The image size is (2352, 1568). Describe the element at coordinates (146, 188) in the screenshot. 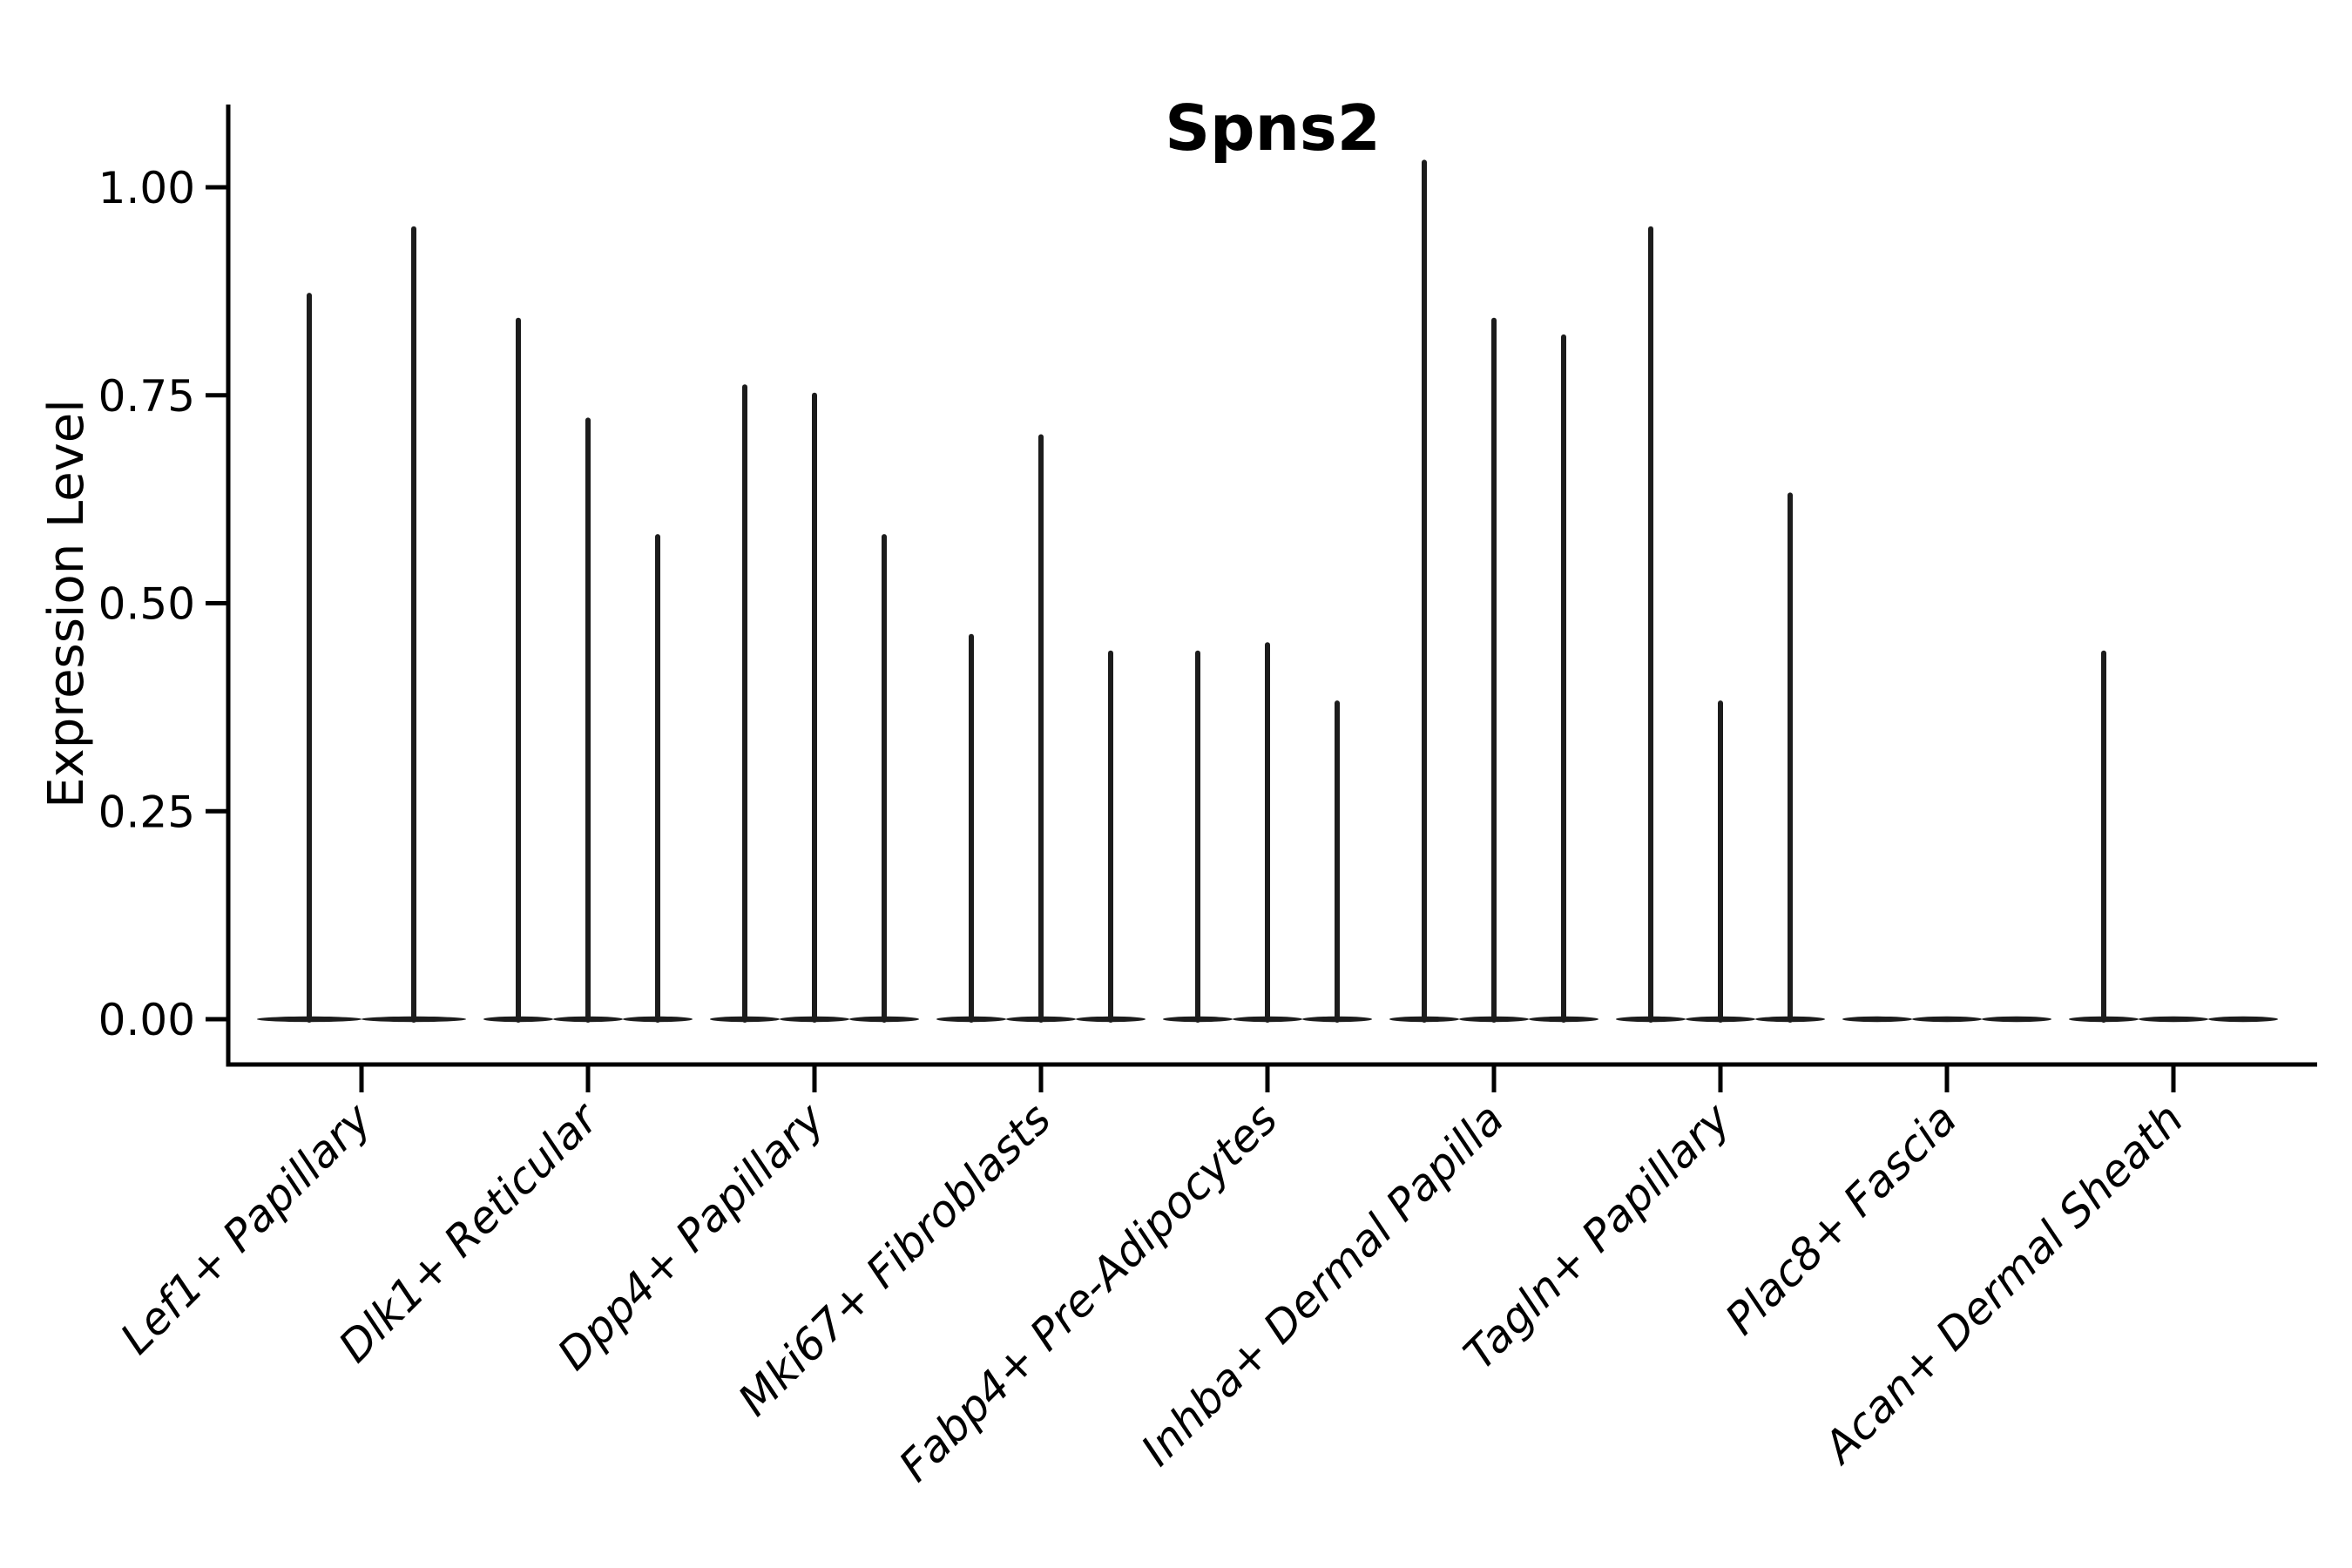

I see `y-tick-label: 1.00` at that location.